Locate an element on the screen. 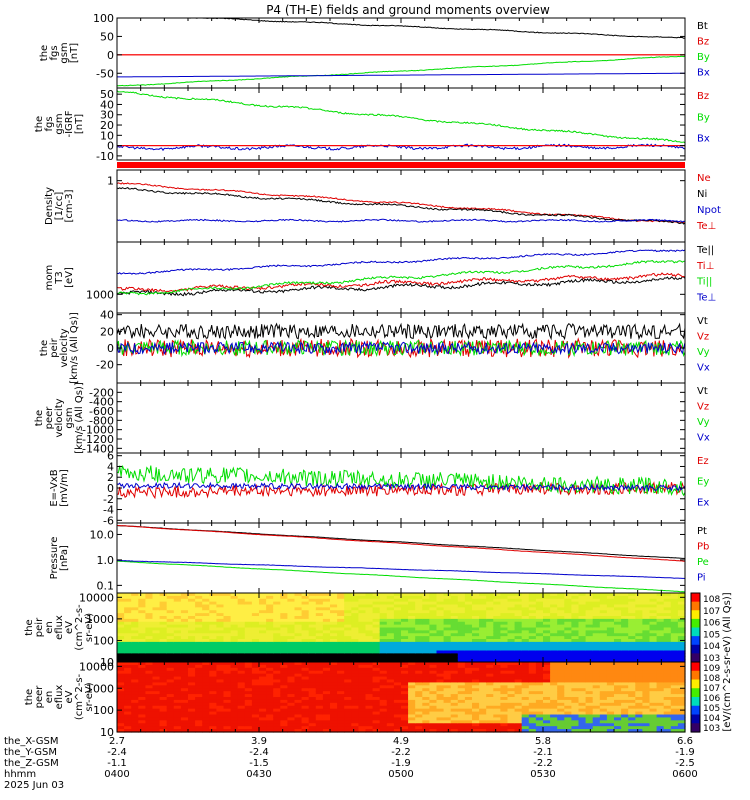 The width and height of the screenshot is (750, 800). series-vx-line is located at coordinates (401, 348).